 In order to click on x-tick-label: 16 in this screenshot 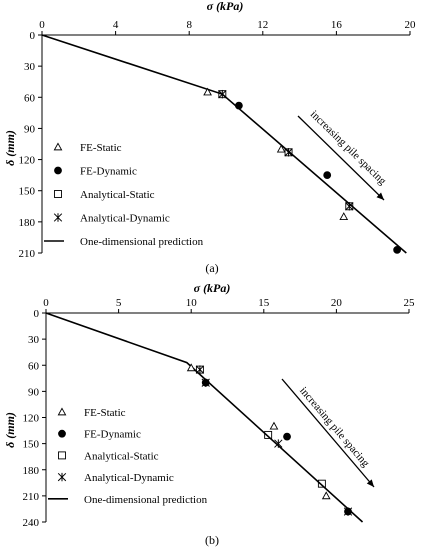, I will do `click(337, 25)`.